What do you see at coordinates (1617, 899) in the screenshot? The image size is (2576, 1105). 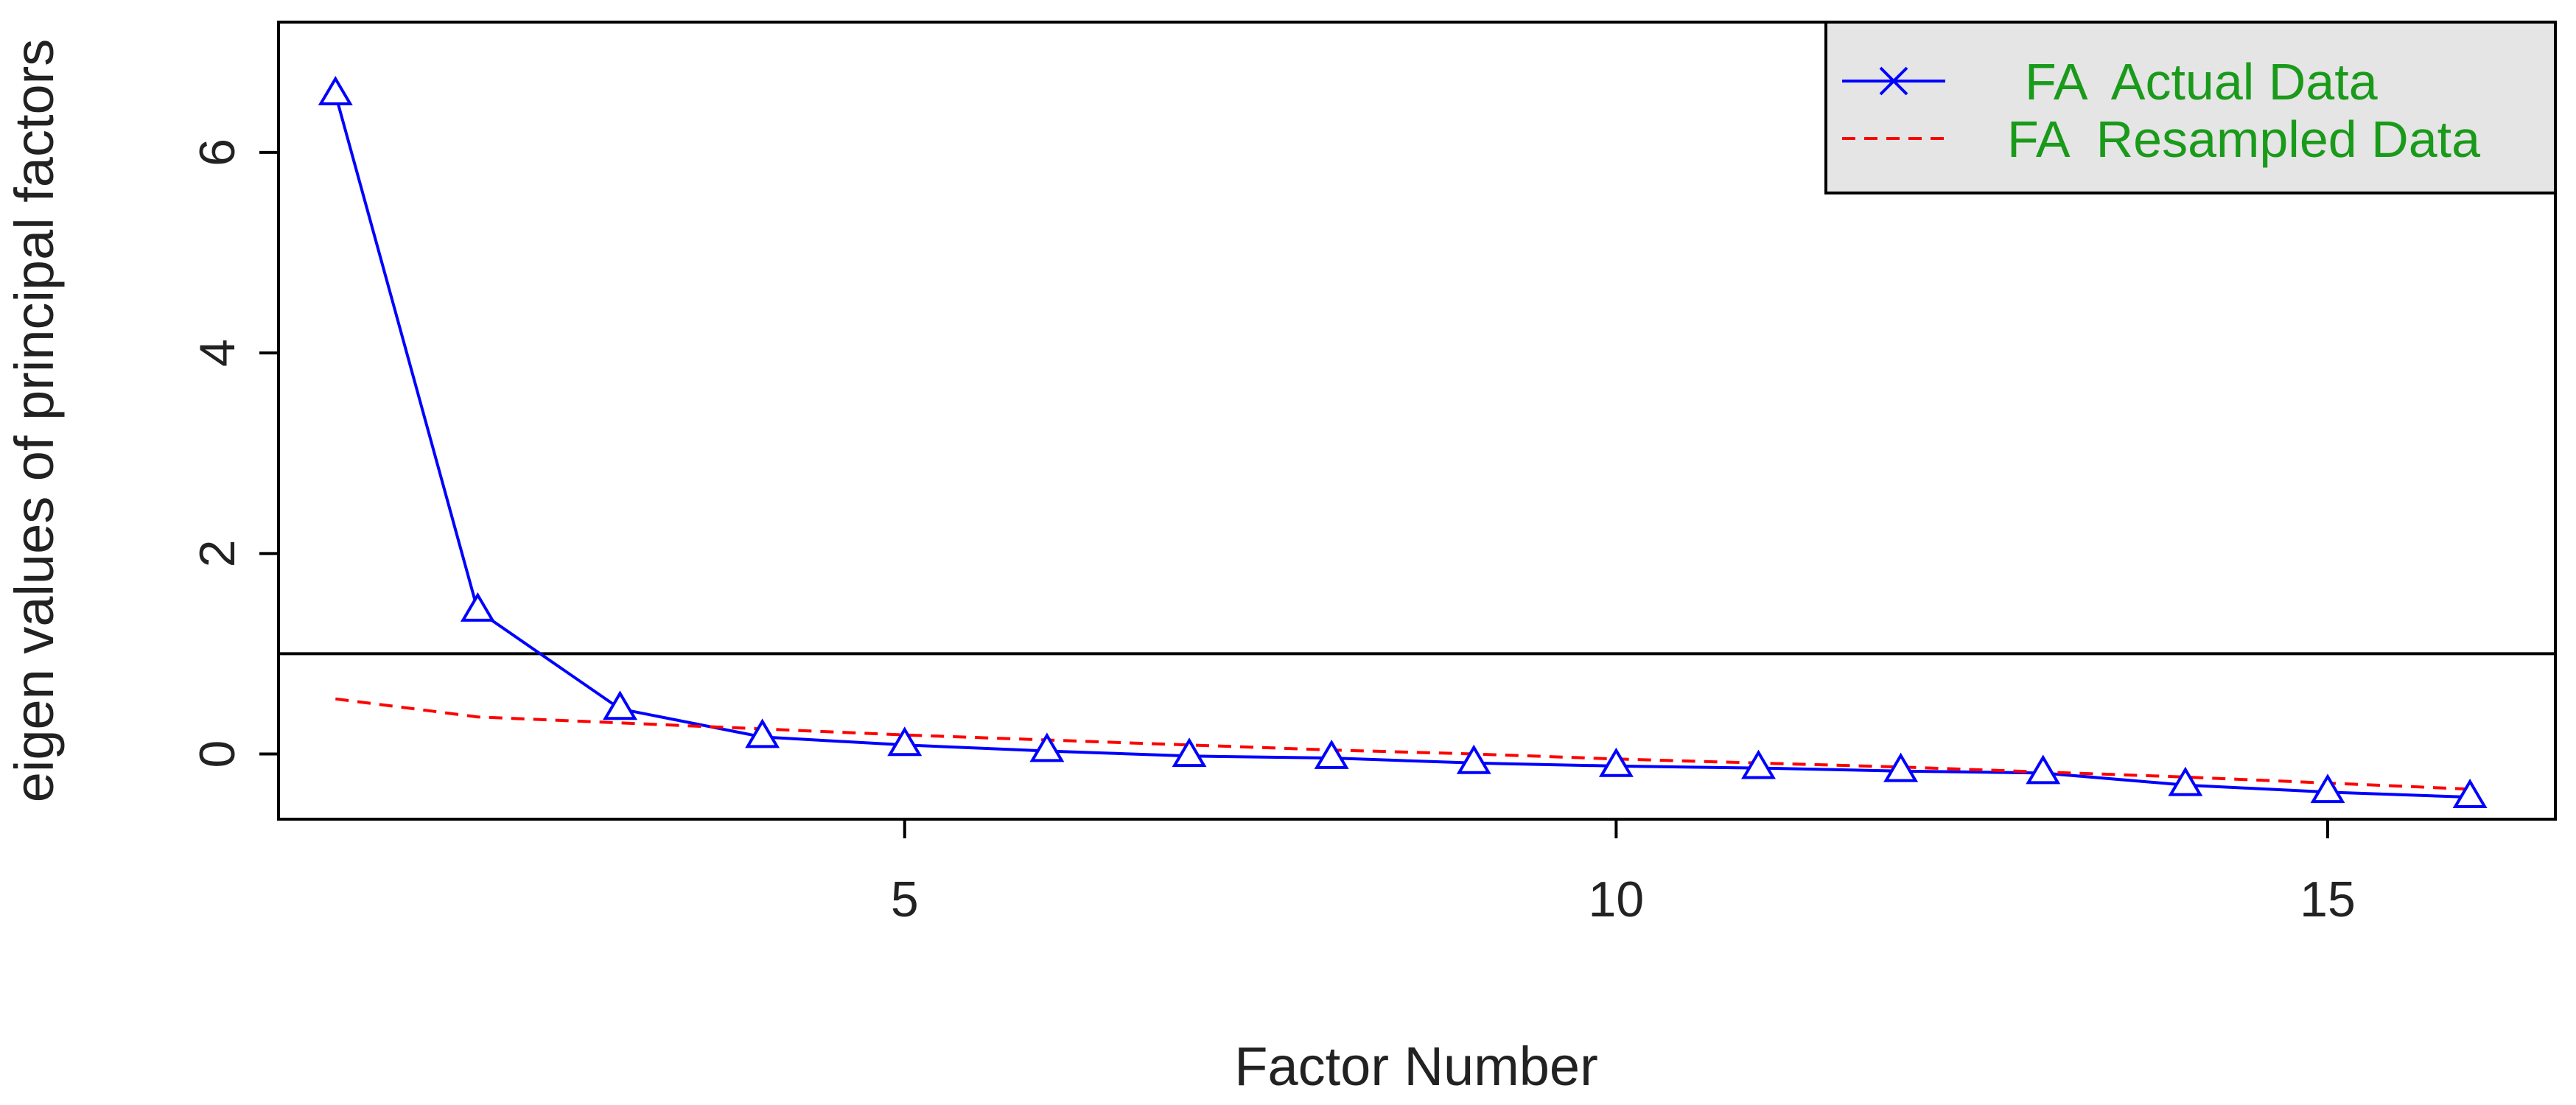 I see `x-tick-label: 10` at bounding box center [1617, 899].